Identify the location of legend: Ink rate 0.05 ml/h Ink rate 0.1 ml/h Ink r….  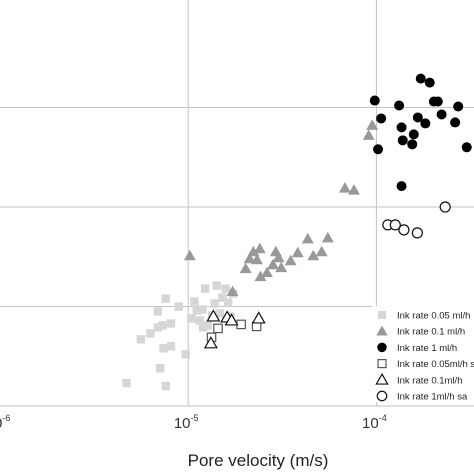
(423, 354).